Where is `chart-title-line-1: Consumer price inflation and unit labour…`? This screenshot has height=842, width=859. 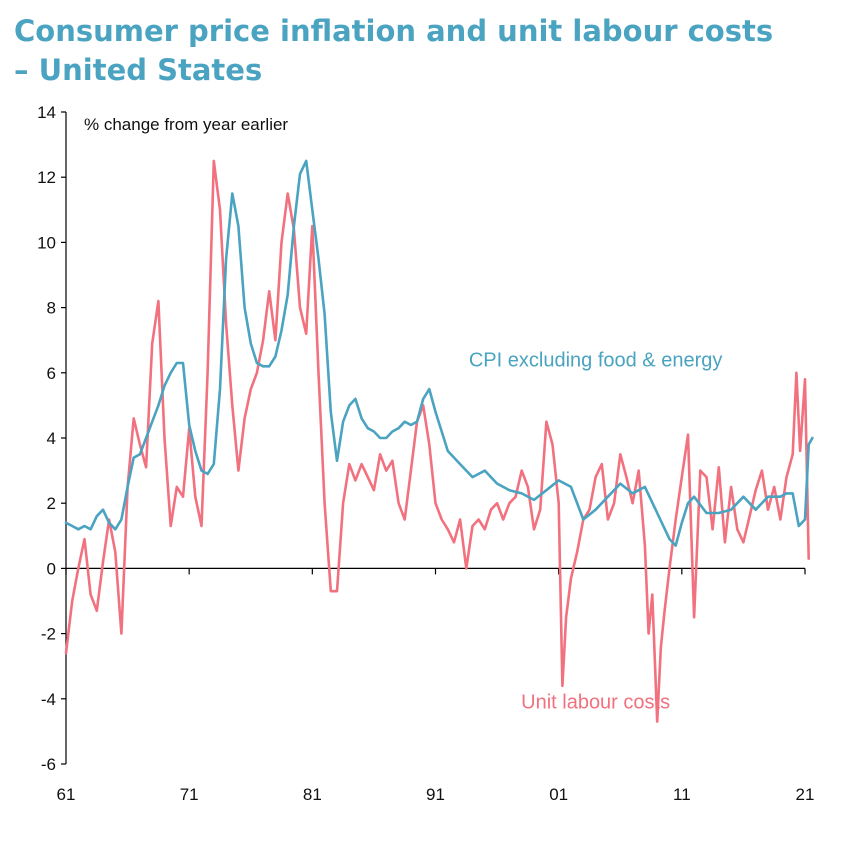 chart-title-line-1: Consumer price inflation and unit labour… is located at coordinates (394, 31).